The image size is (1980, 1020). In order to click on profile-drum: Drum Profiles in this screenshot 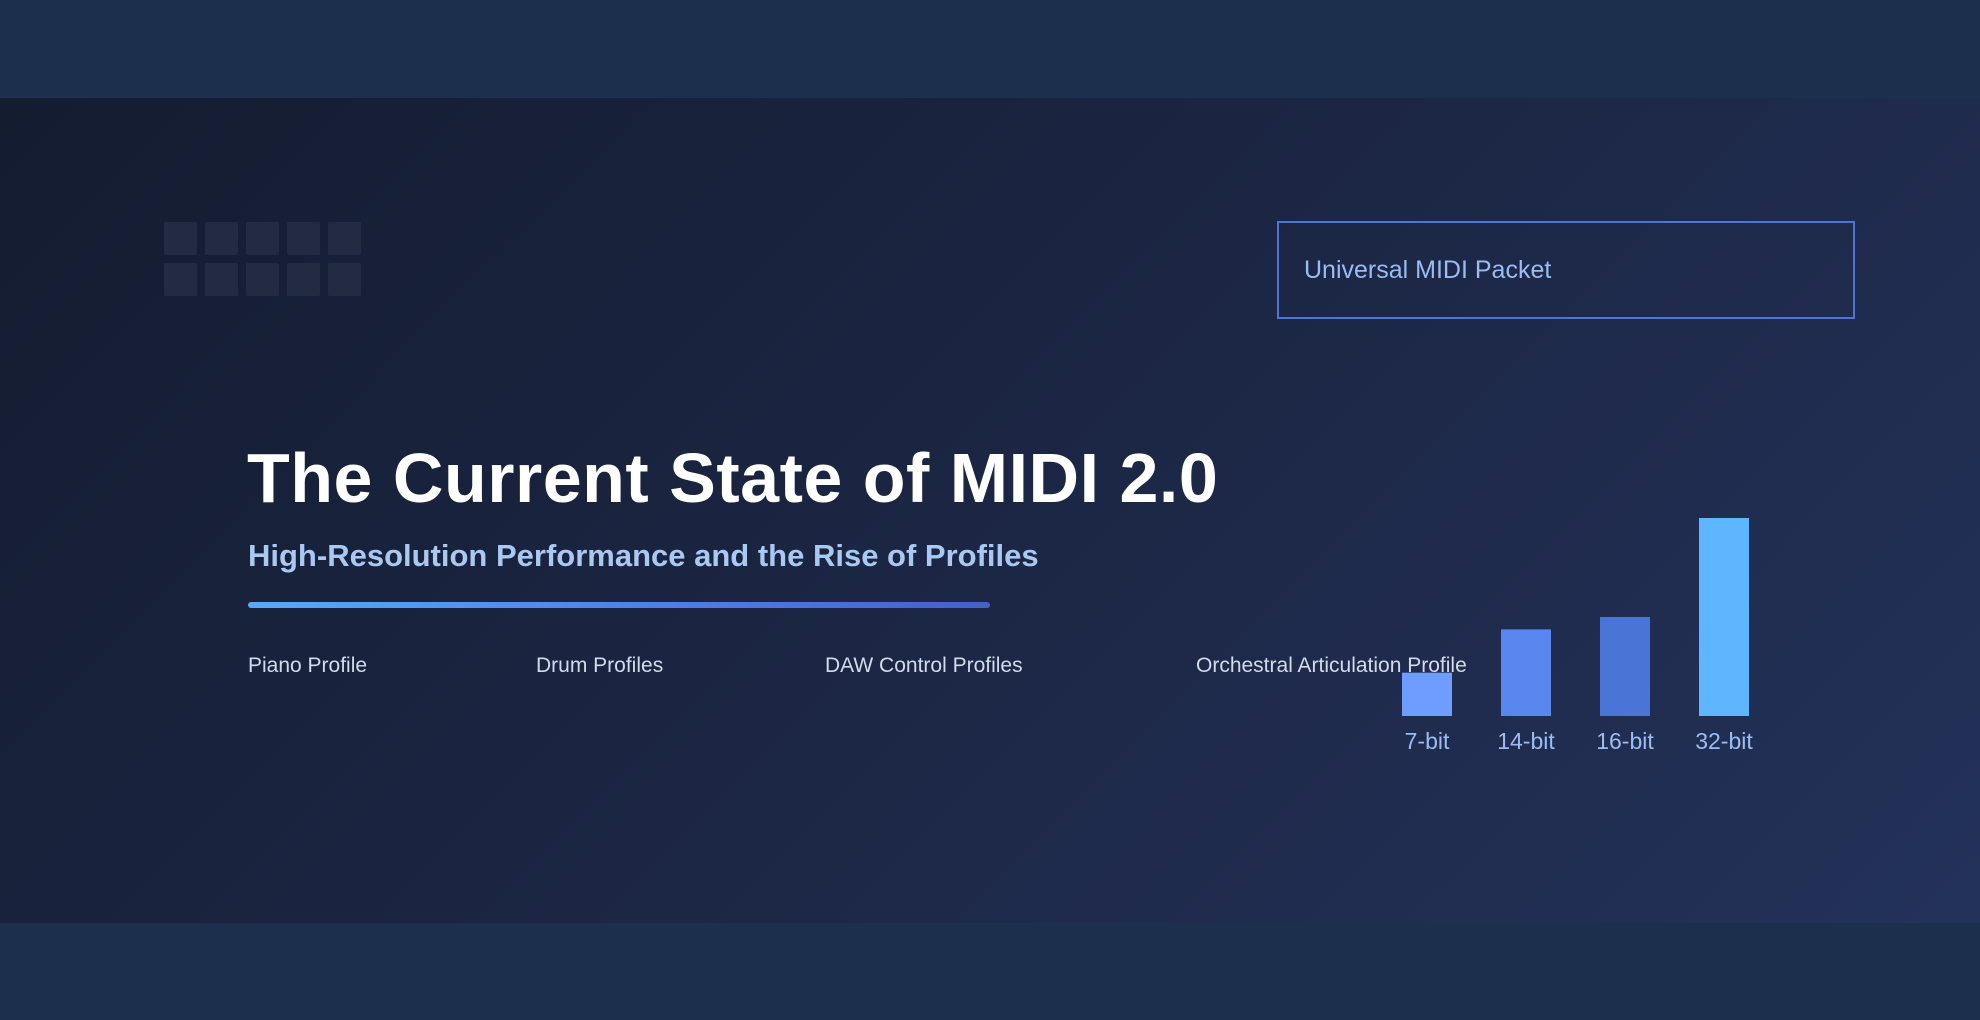, I will do `click(600, 665)`.